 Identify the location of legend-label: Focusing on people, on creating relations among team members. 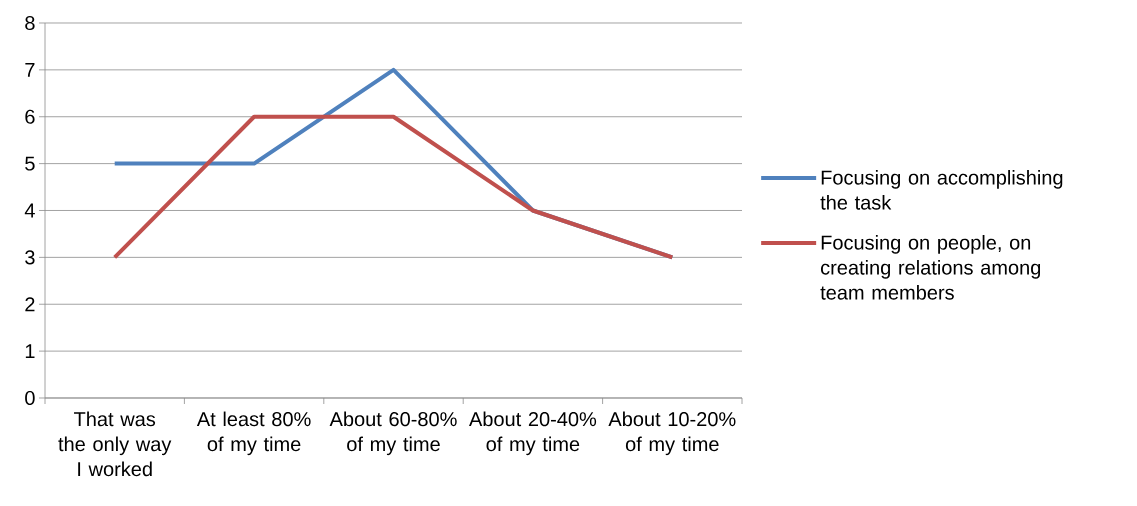
(930, 267).